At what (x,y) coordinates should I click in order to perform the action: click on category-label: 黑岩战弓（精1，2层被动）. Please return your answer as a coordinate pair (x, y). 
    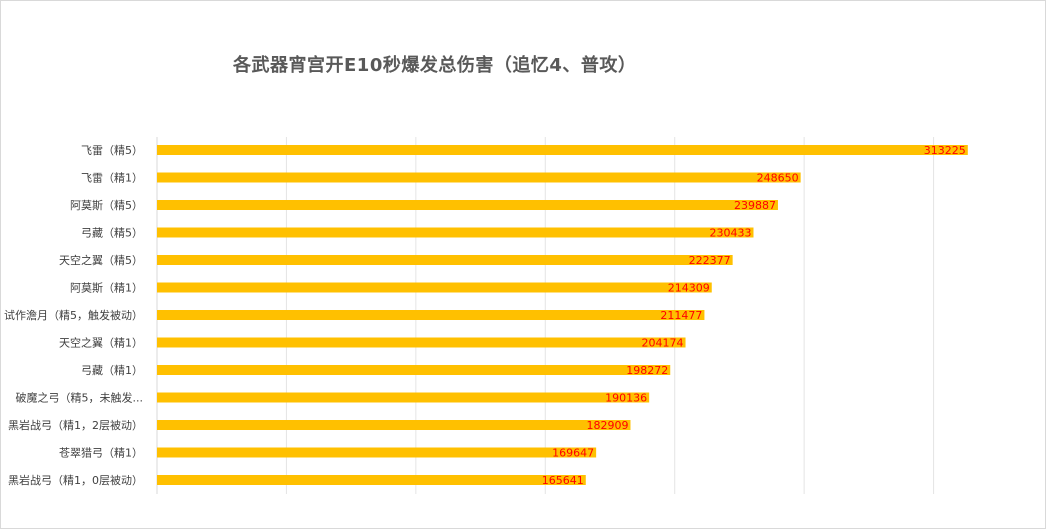
    Looking at the image, I should click on (75, 425).